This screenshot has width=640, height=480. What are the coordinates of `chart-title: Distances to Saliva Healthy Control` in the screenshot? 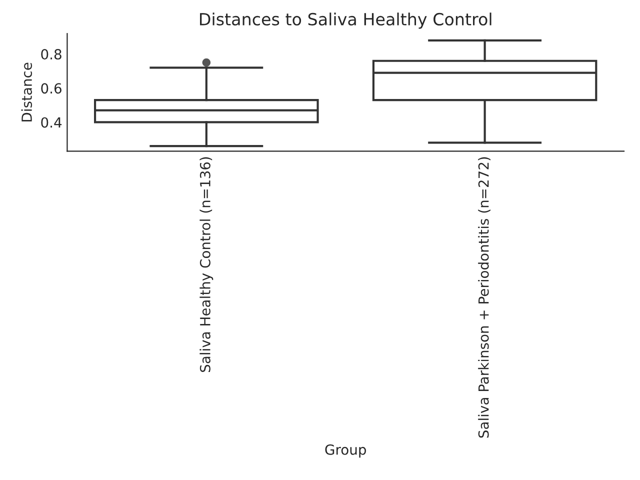 It's located at (346, 20).